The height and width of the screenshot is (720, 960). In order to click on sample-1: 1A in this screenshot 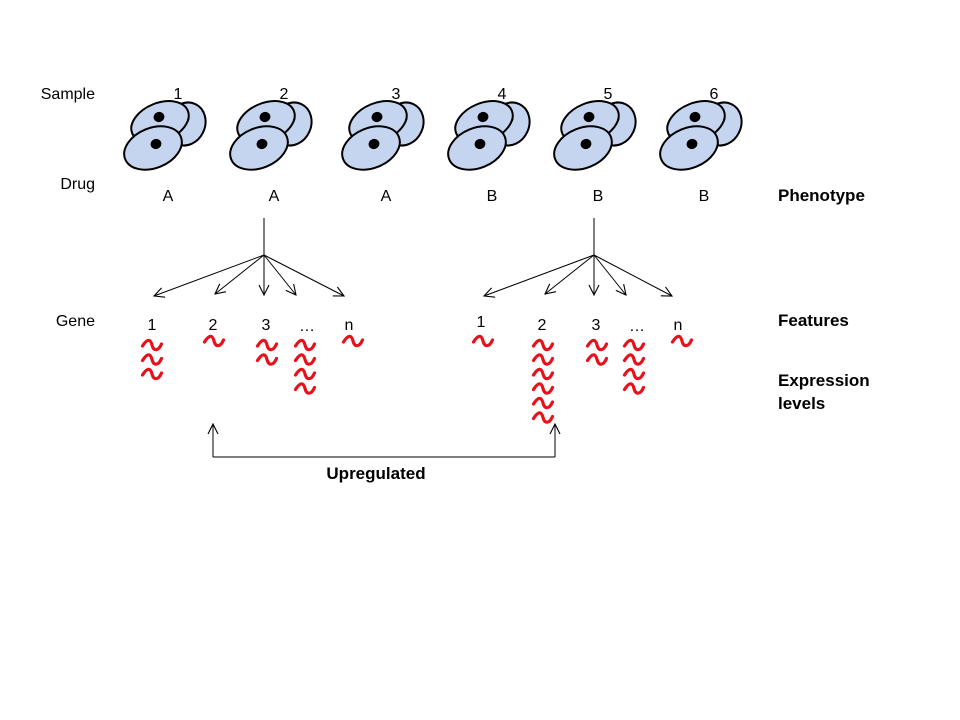, I will do `click(165, 145)`.